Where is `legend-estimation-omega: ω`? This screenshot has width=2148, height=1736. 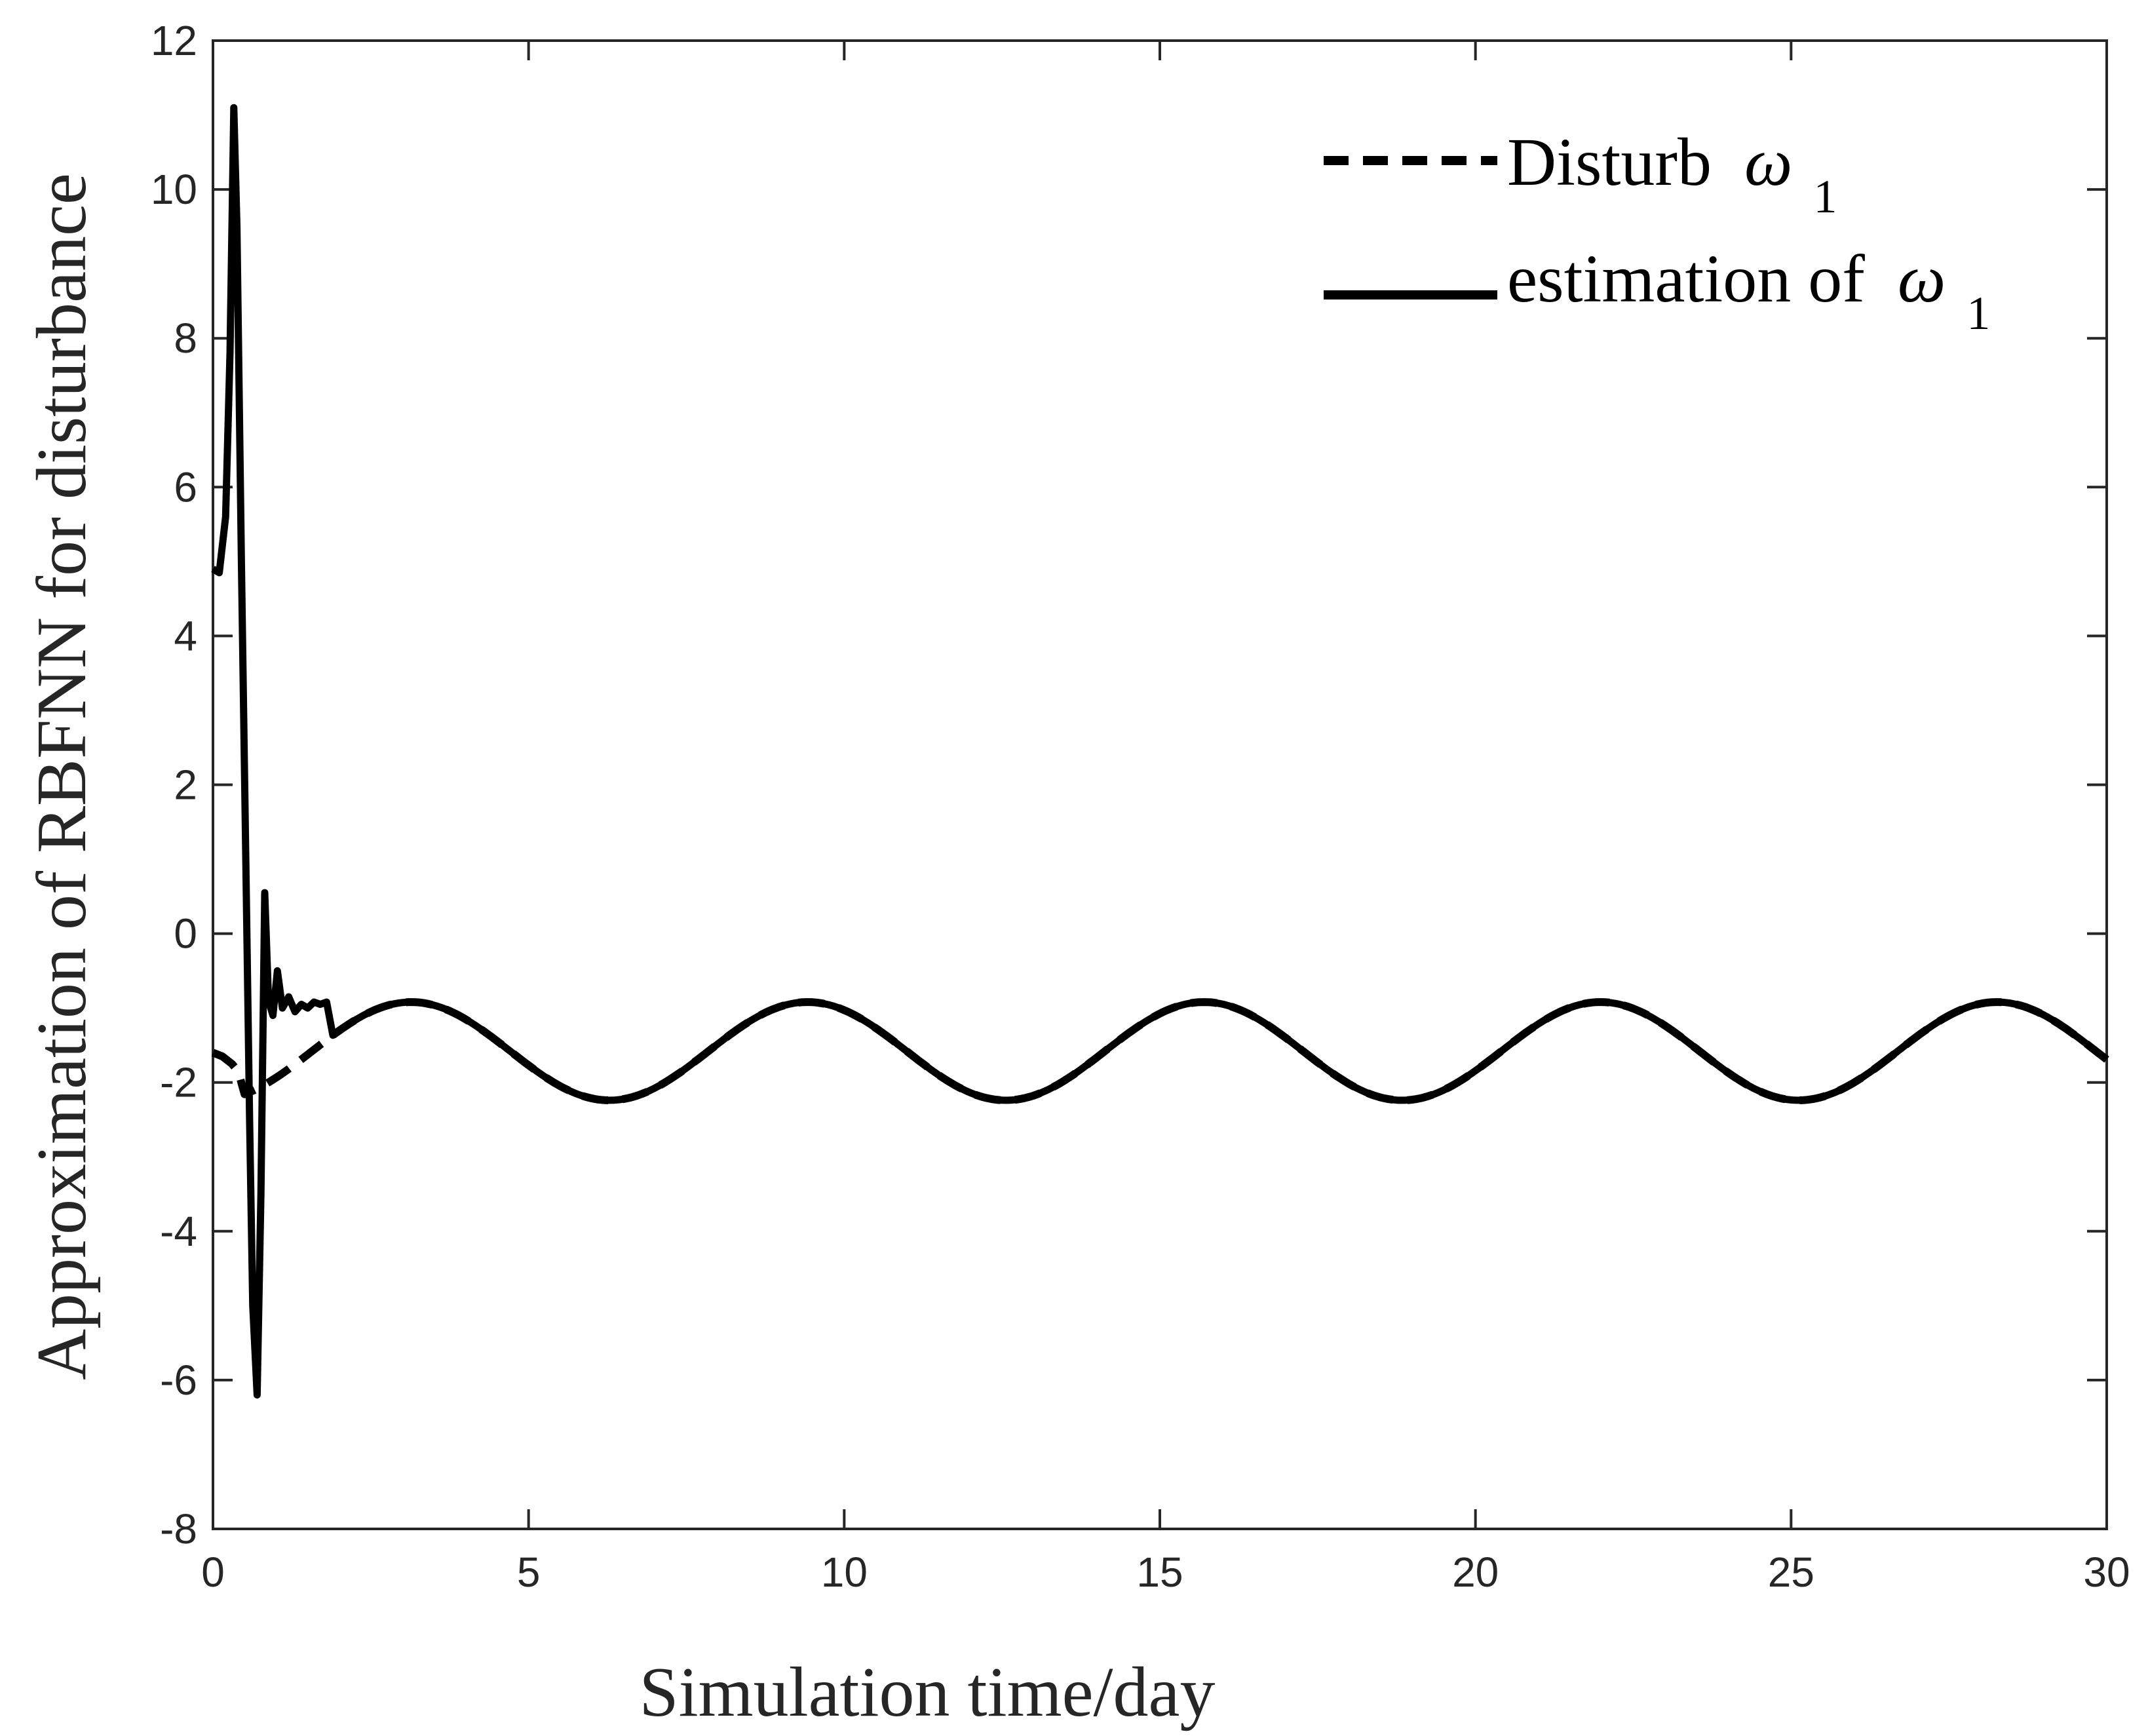
legend-estimation-omega: ω is located at coordinates (1922, 279).